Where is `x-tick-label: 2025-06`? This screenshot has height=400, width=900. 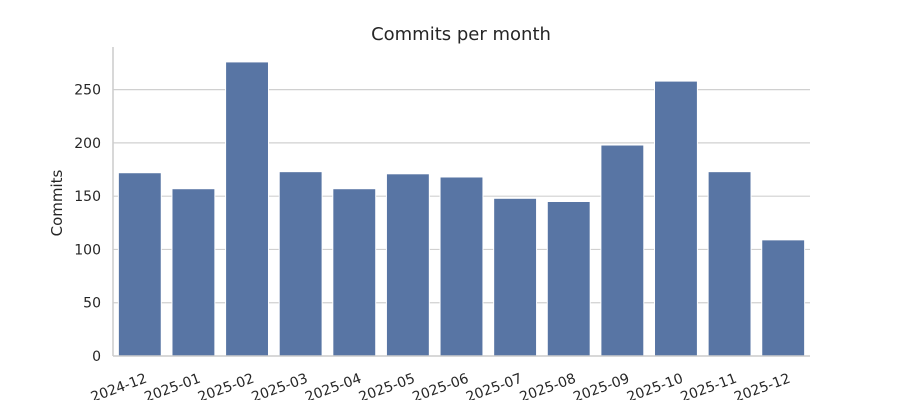 x-tick-label: 2025-06 is located at coordinates (440, 385).